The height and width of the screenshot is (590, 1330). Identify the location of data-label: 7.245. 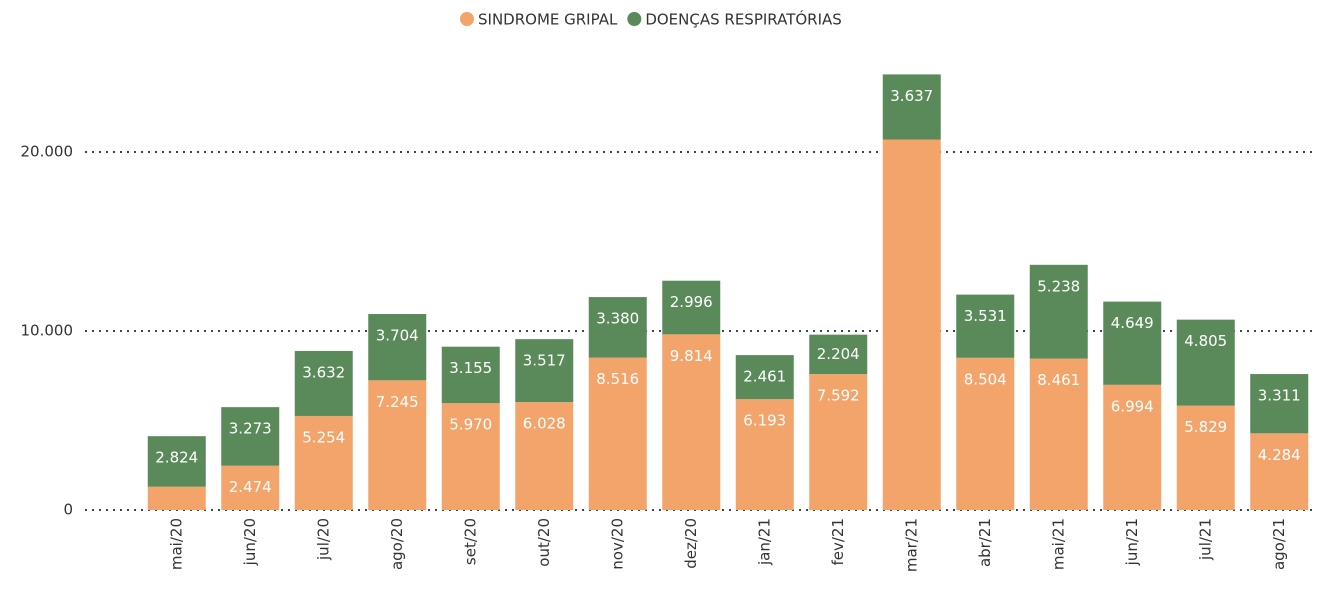
(397, 402).